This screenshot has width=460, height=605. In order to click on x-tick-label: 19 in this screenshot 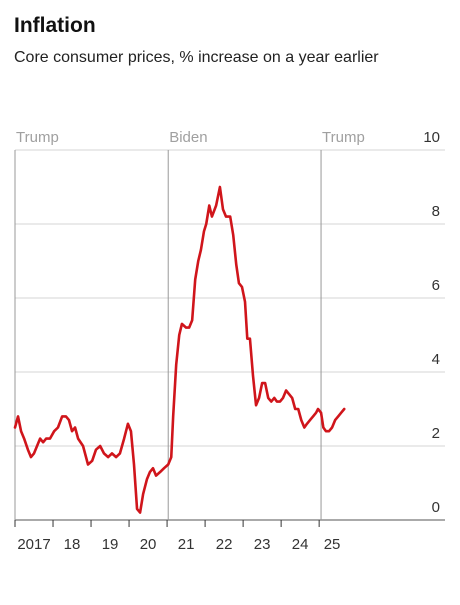, I will do `click(110, 544)`.